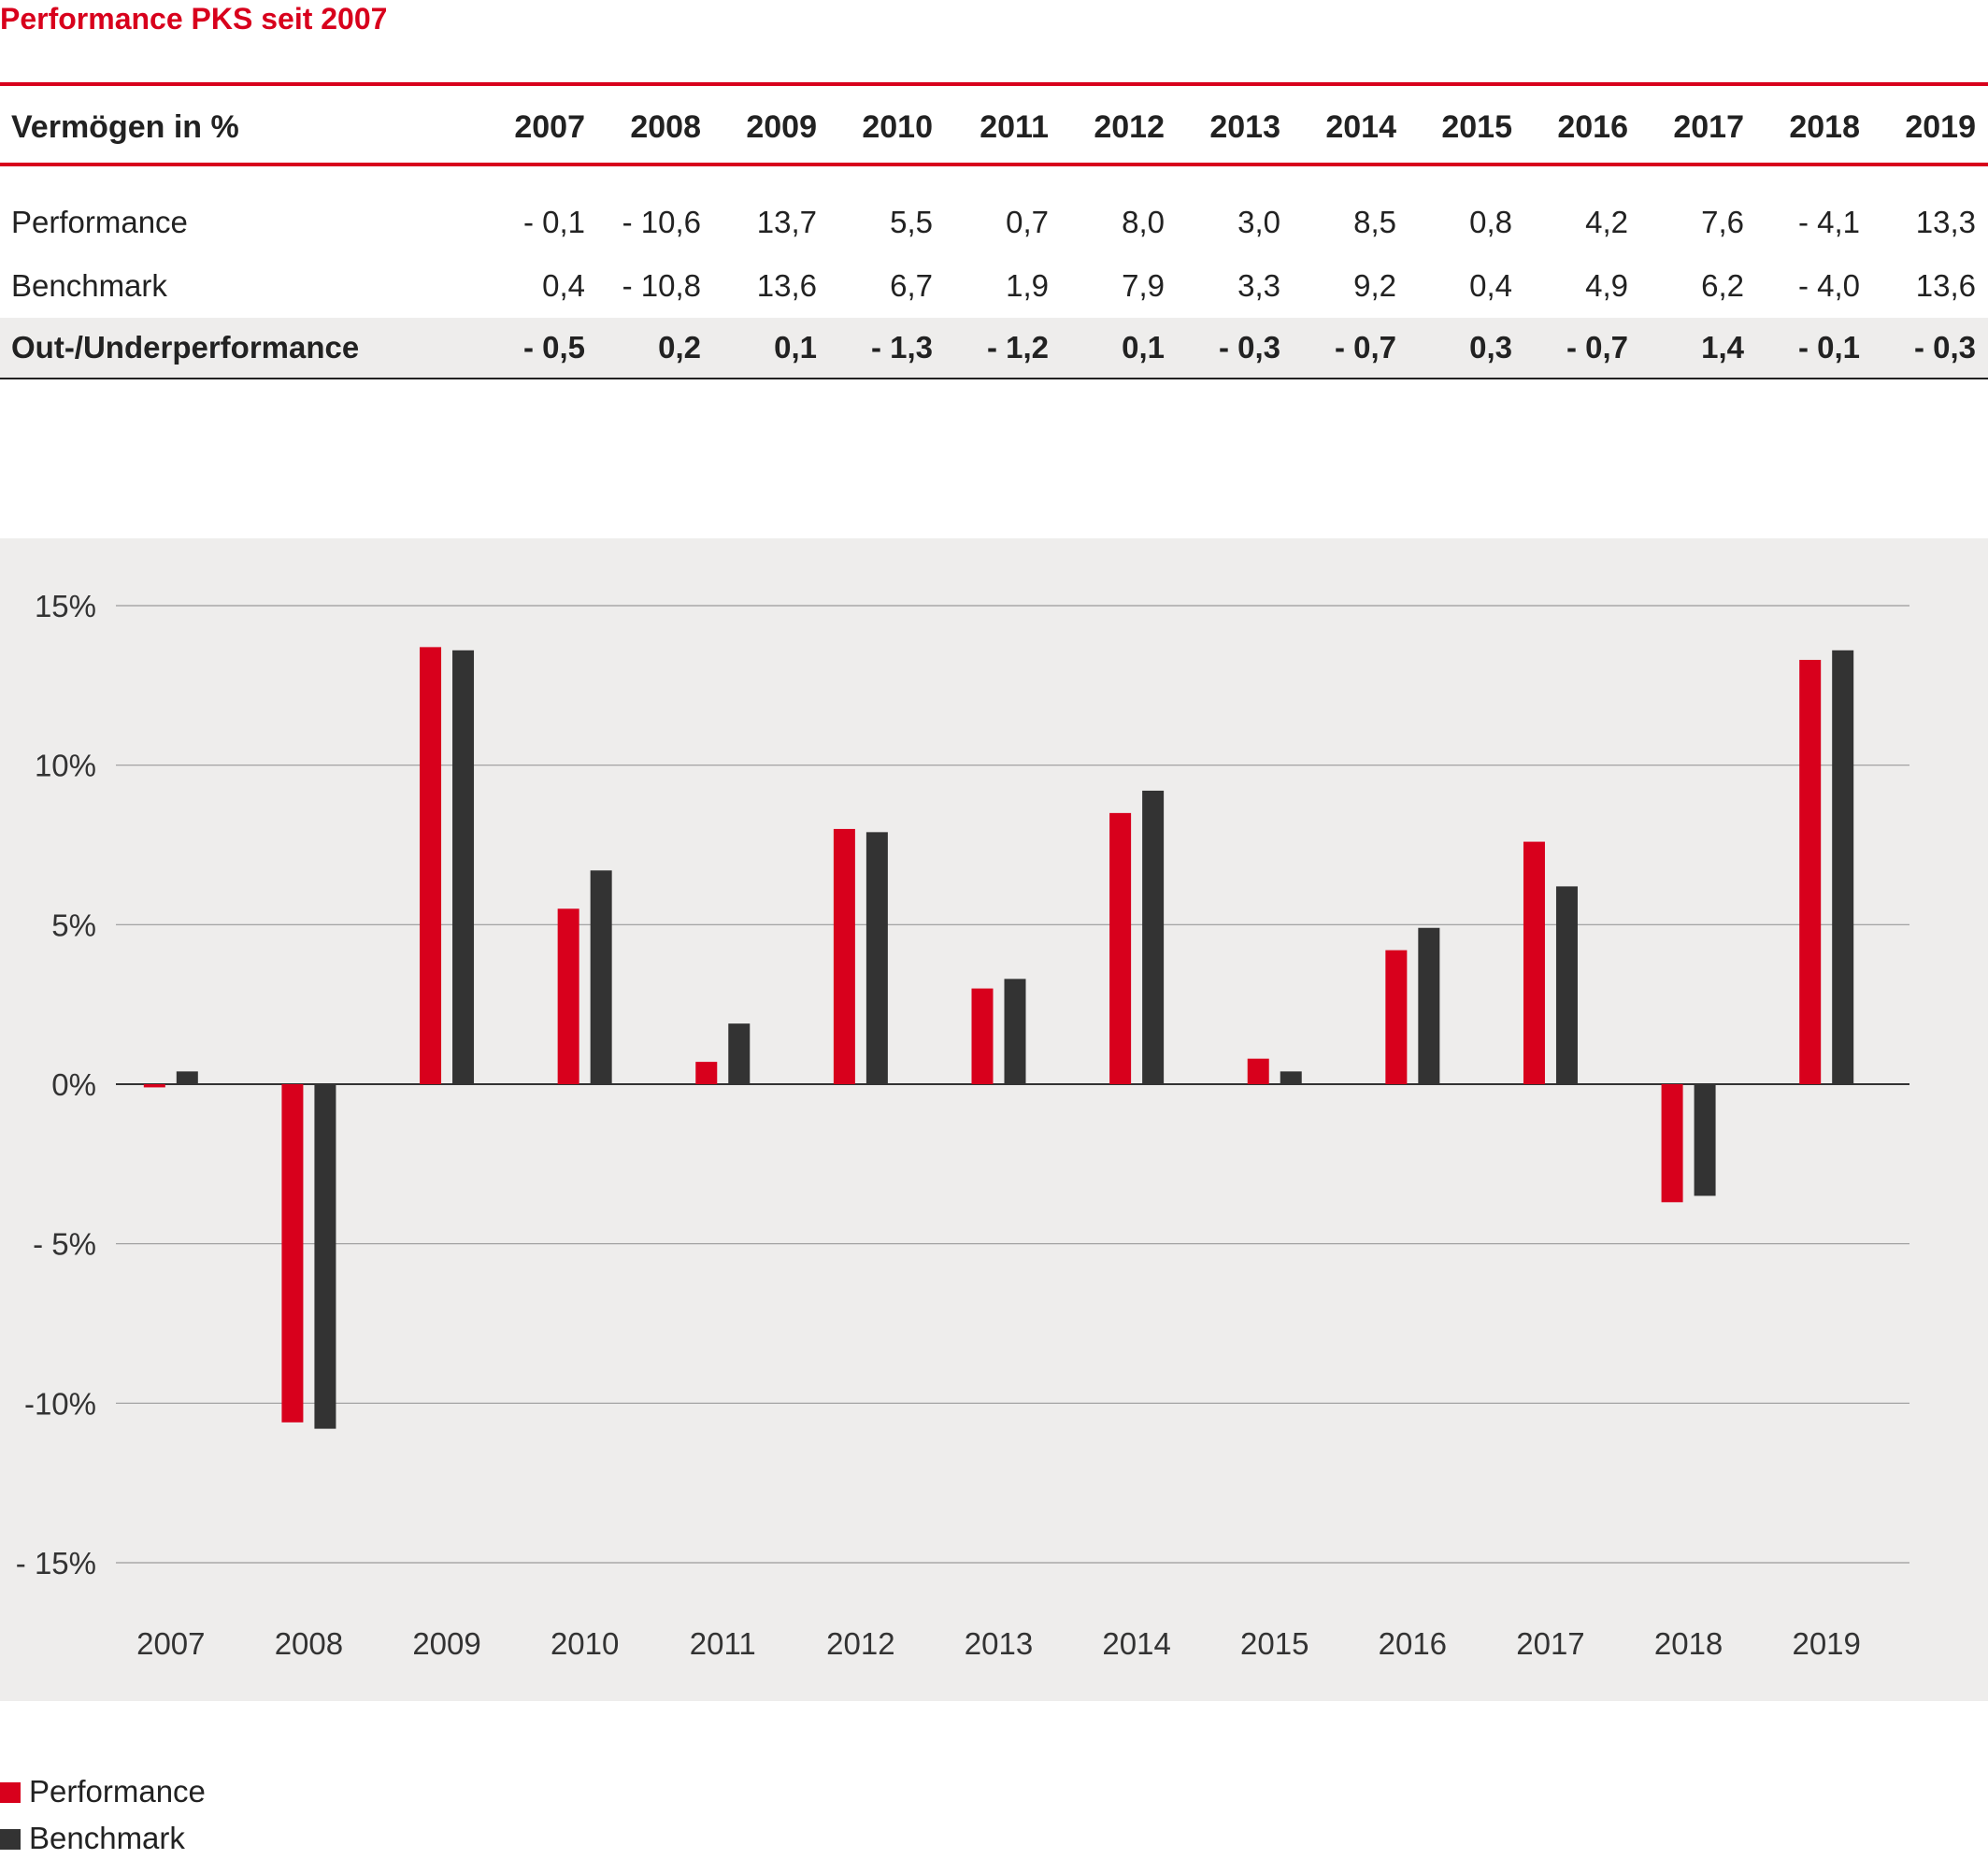 The width and height of the screenshot is (1988, 1859). Describe the element at coordinates (1027, 222) in the screenshot. I see `table-cell: 0,7` at that location.